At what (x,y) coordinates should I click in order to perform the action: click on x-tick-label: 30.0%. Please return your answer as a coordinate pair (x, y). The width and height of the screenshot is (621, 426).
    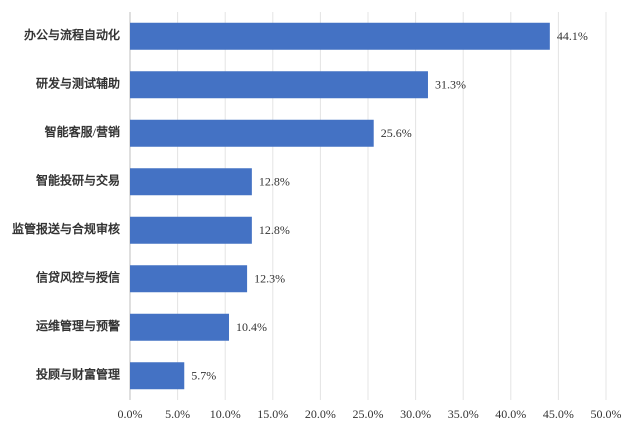
    Looking at the image, I should click on (415, 414).